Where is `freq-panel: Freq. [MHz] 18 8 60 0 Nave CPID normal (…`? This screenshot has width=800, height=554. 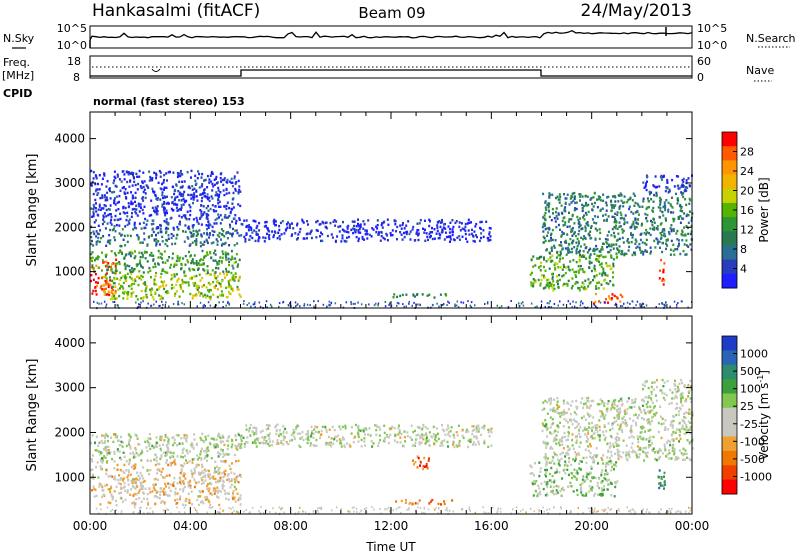
freq-panel: Freq. [MHz] 18 8 60 0 Nave CPID normal (… is located at coordinates (388, 81).